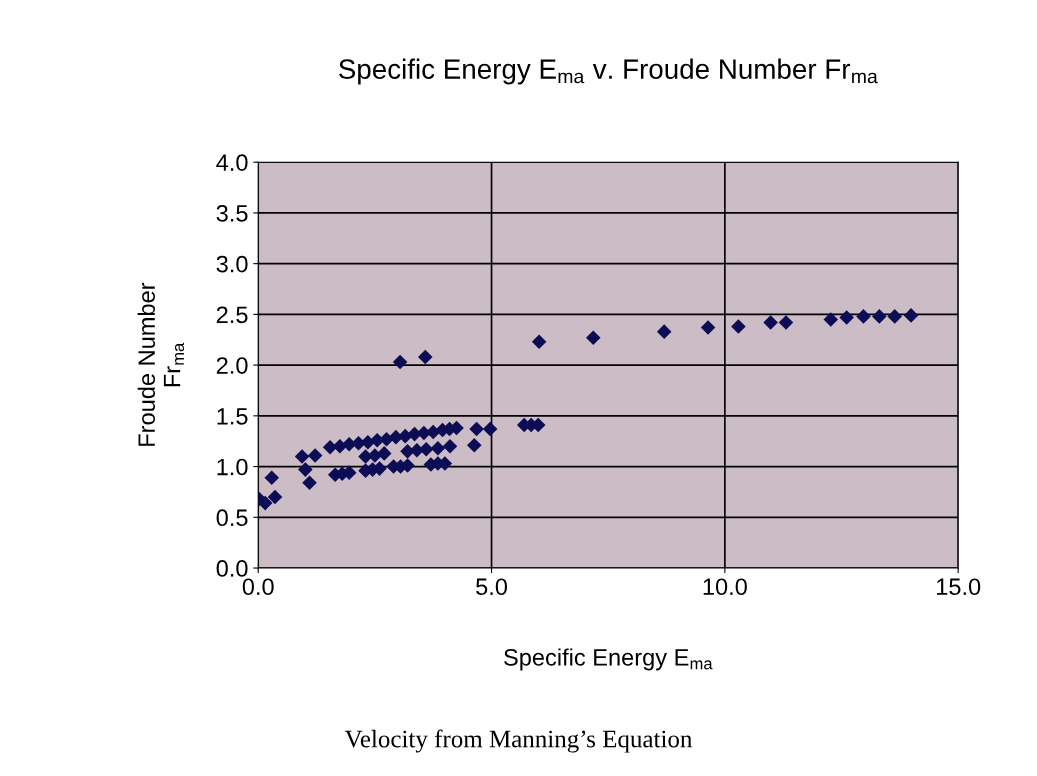 The height and width of the screenshot is (776, 1037). What do you see at coordinates (232, 365) in the screenshot?
I see `y-tick-label: 2.0` at bounding box center [232, 365].